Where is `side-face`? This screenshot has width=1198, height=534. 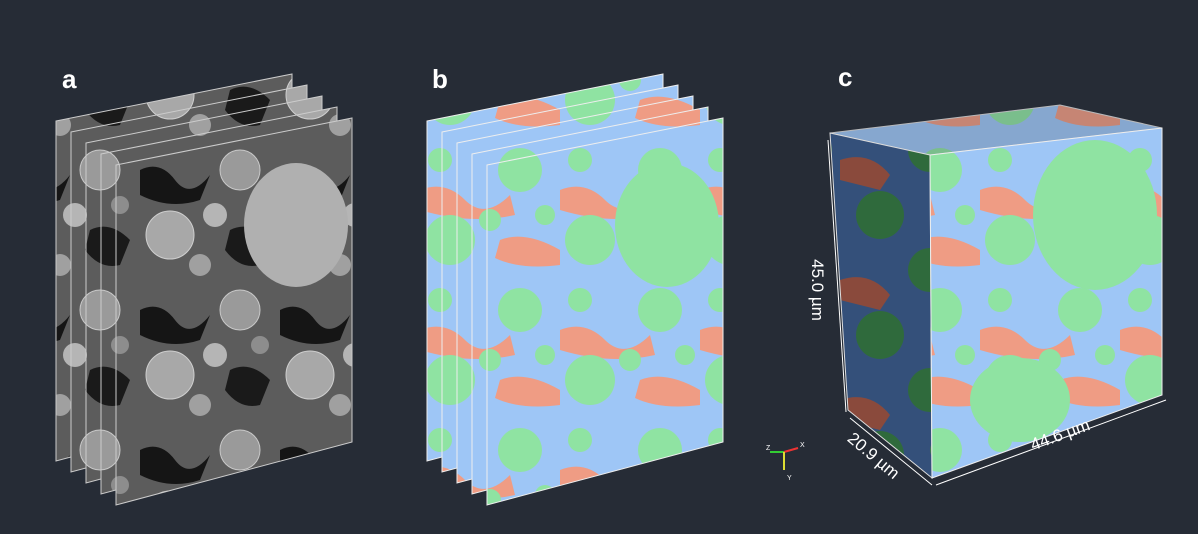 side-face is located at coordinates (881, 306).